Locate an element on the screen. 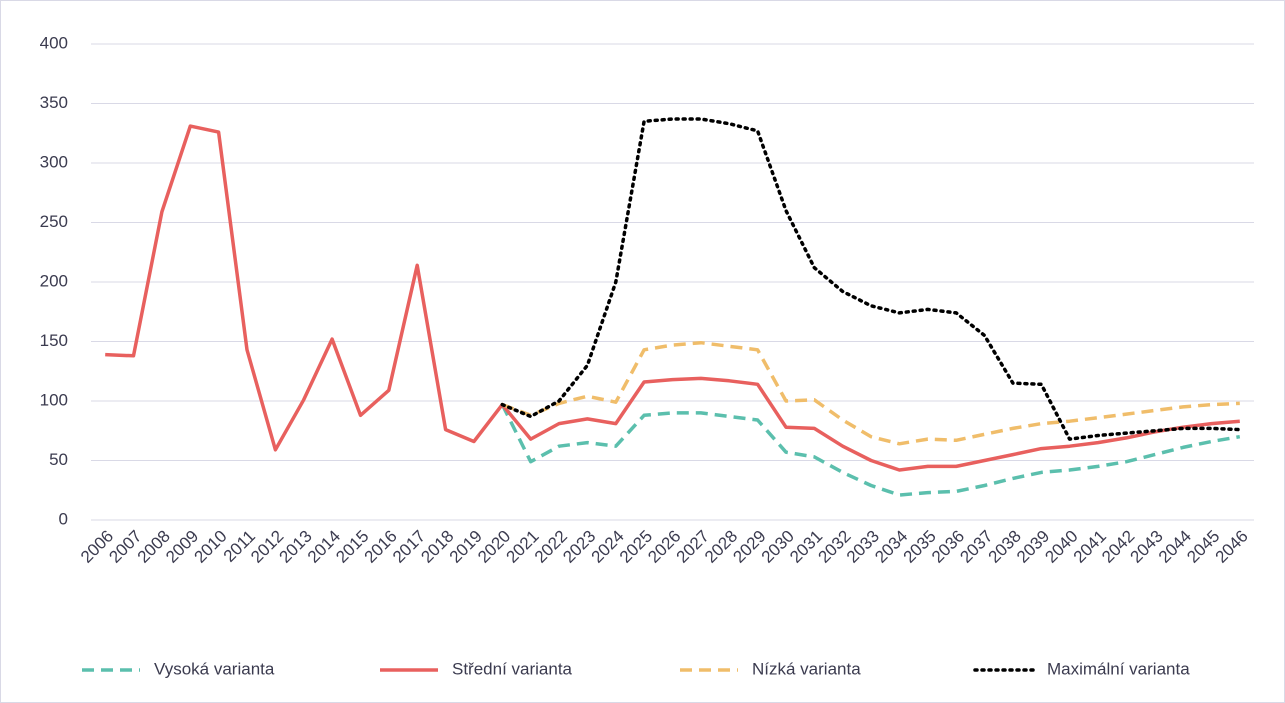 This screenshot has height=703, width=1285. y-tick-label: 200 is located at coordinates (54, 280).